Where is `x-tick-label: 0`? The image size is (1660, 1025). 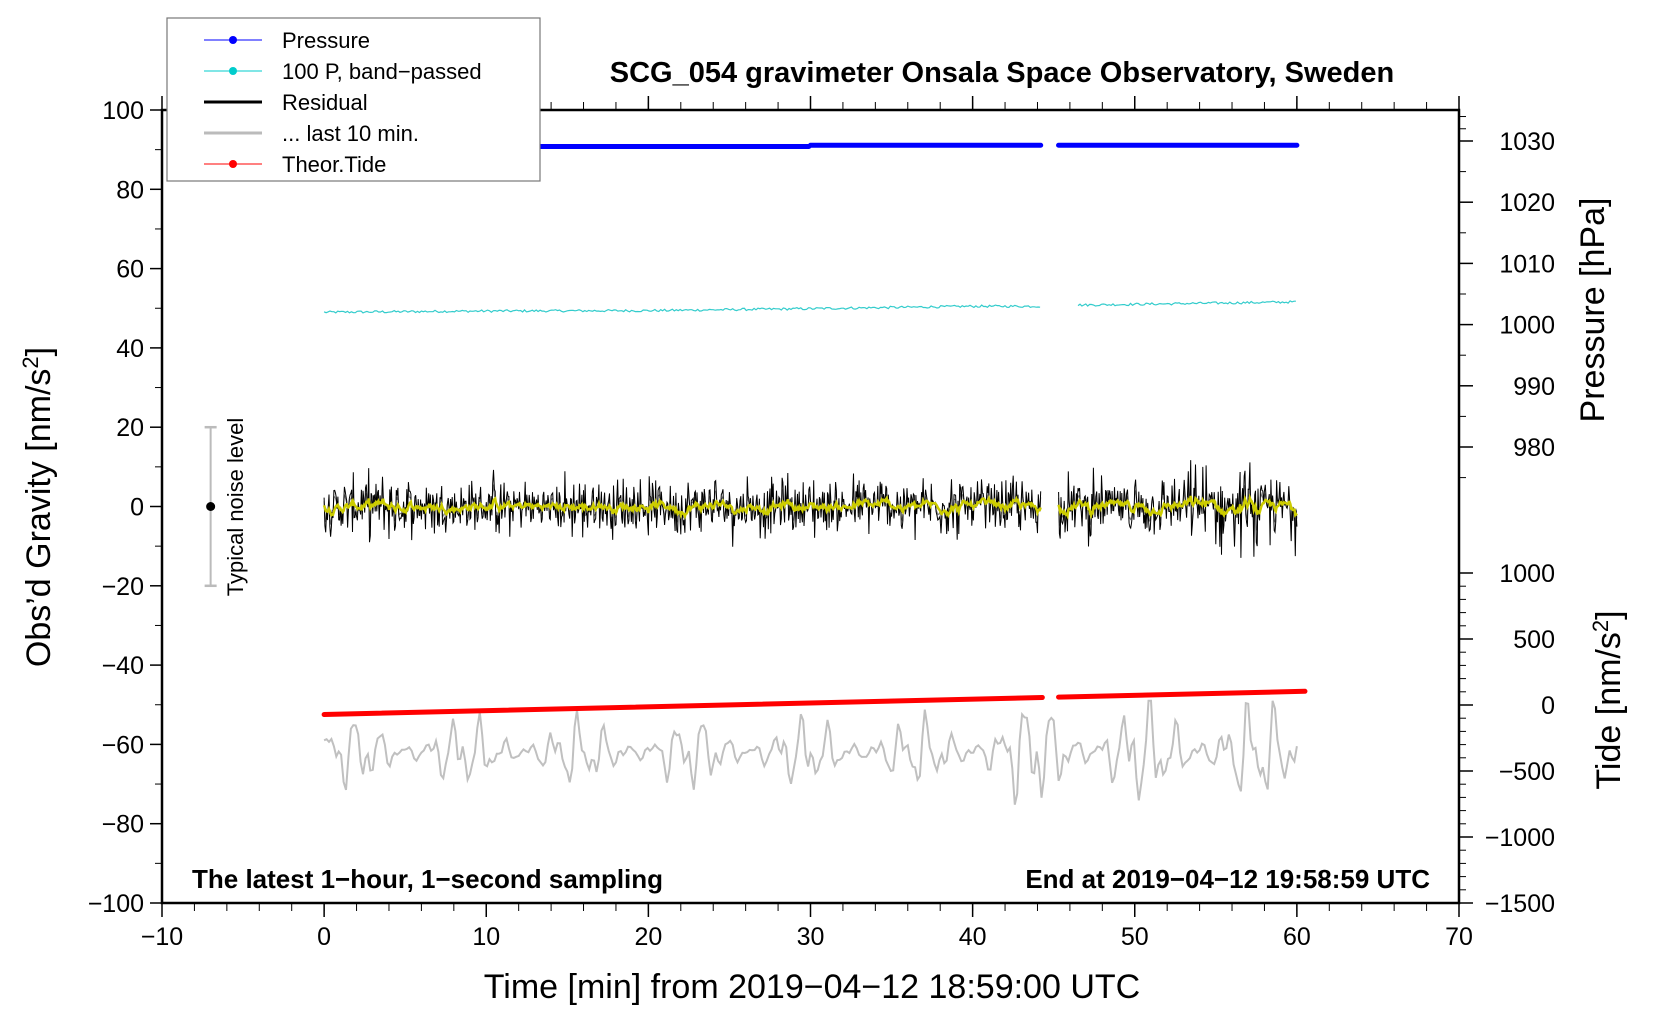 x-tick-label: 0 is located at coordinates (324, 937).